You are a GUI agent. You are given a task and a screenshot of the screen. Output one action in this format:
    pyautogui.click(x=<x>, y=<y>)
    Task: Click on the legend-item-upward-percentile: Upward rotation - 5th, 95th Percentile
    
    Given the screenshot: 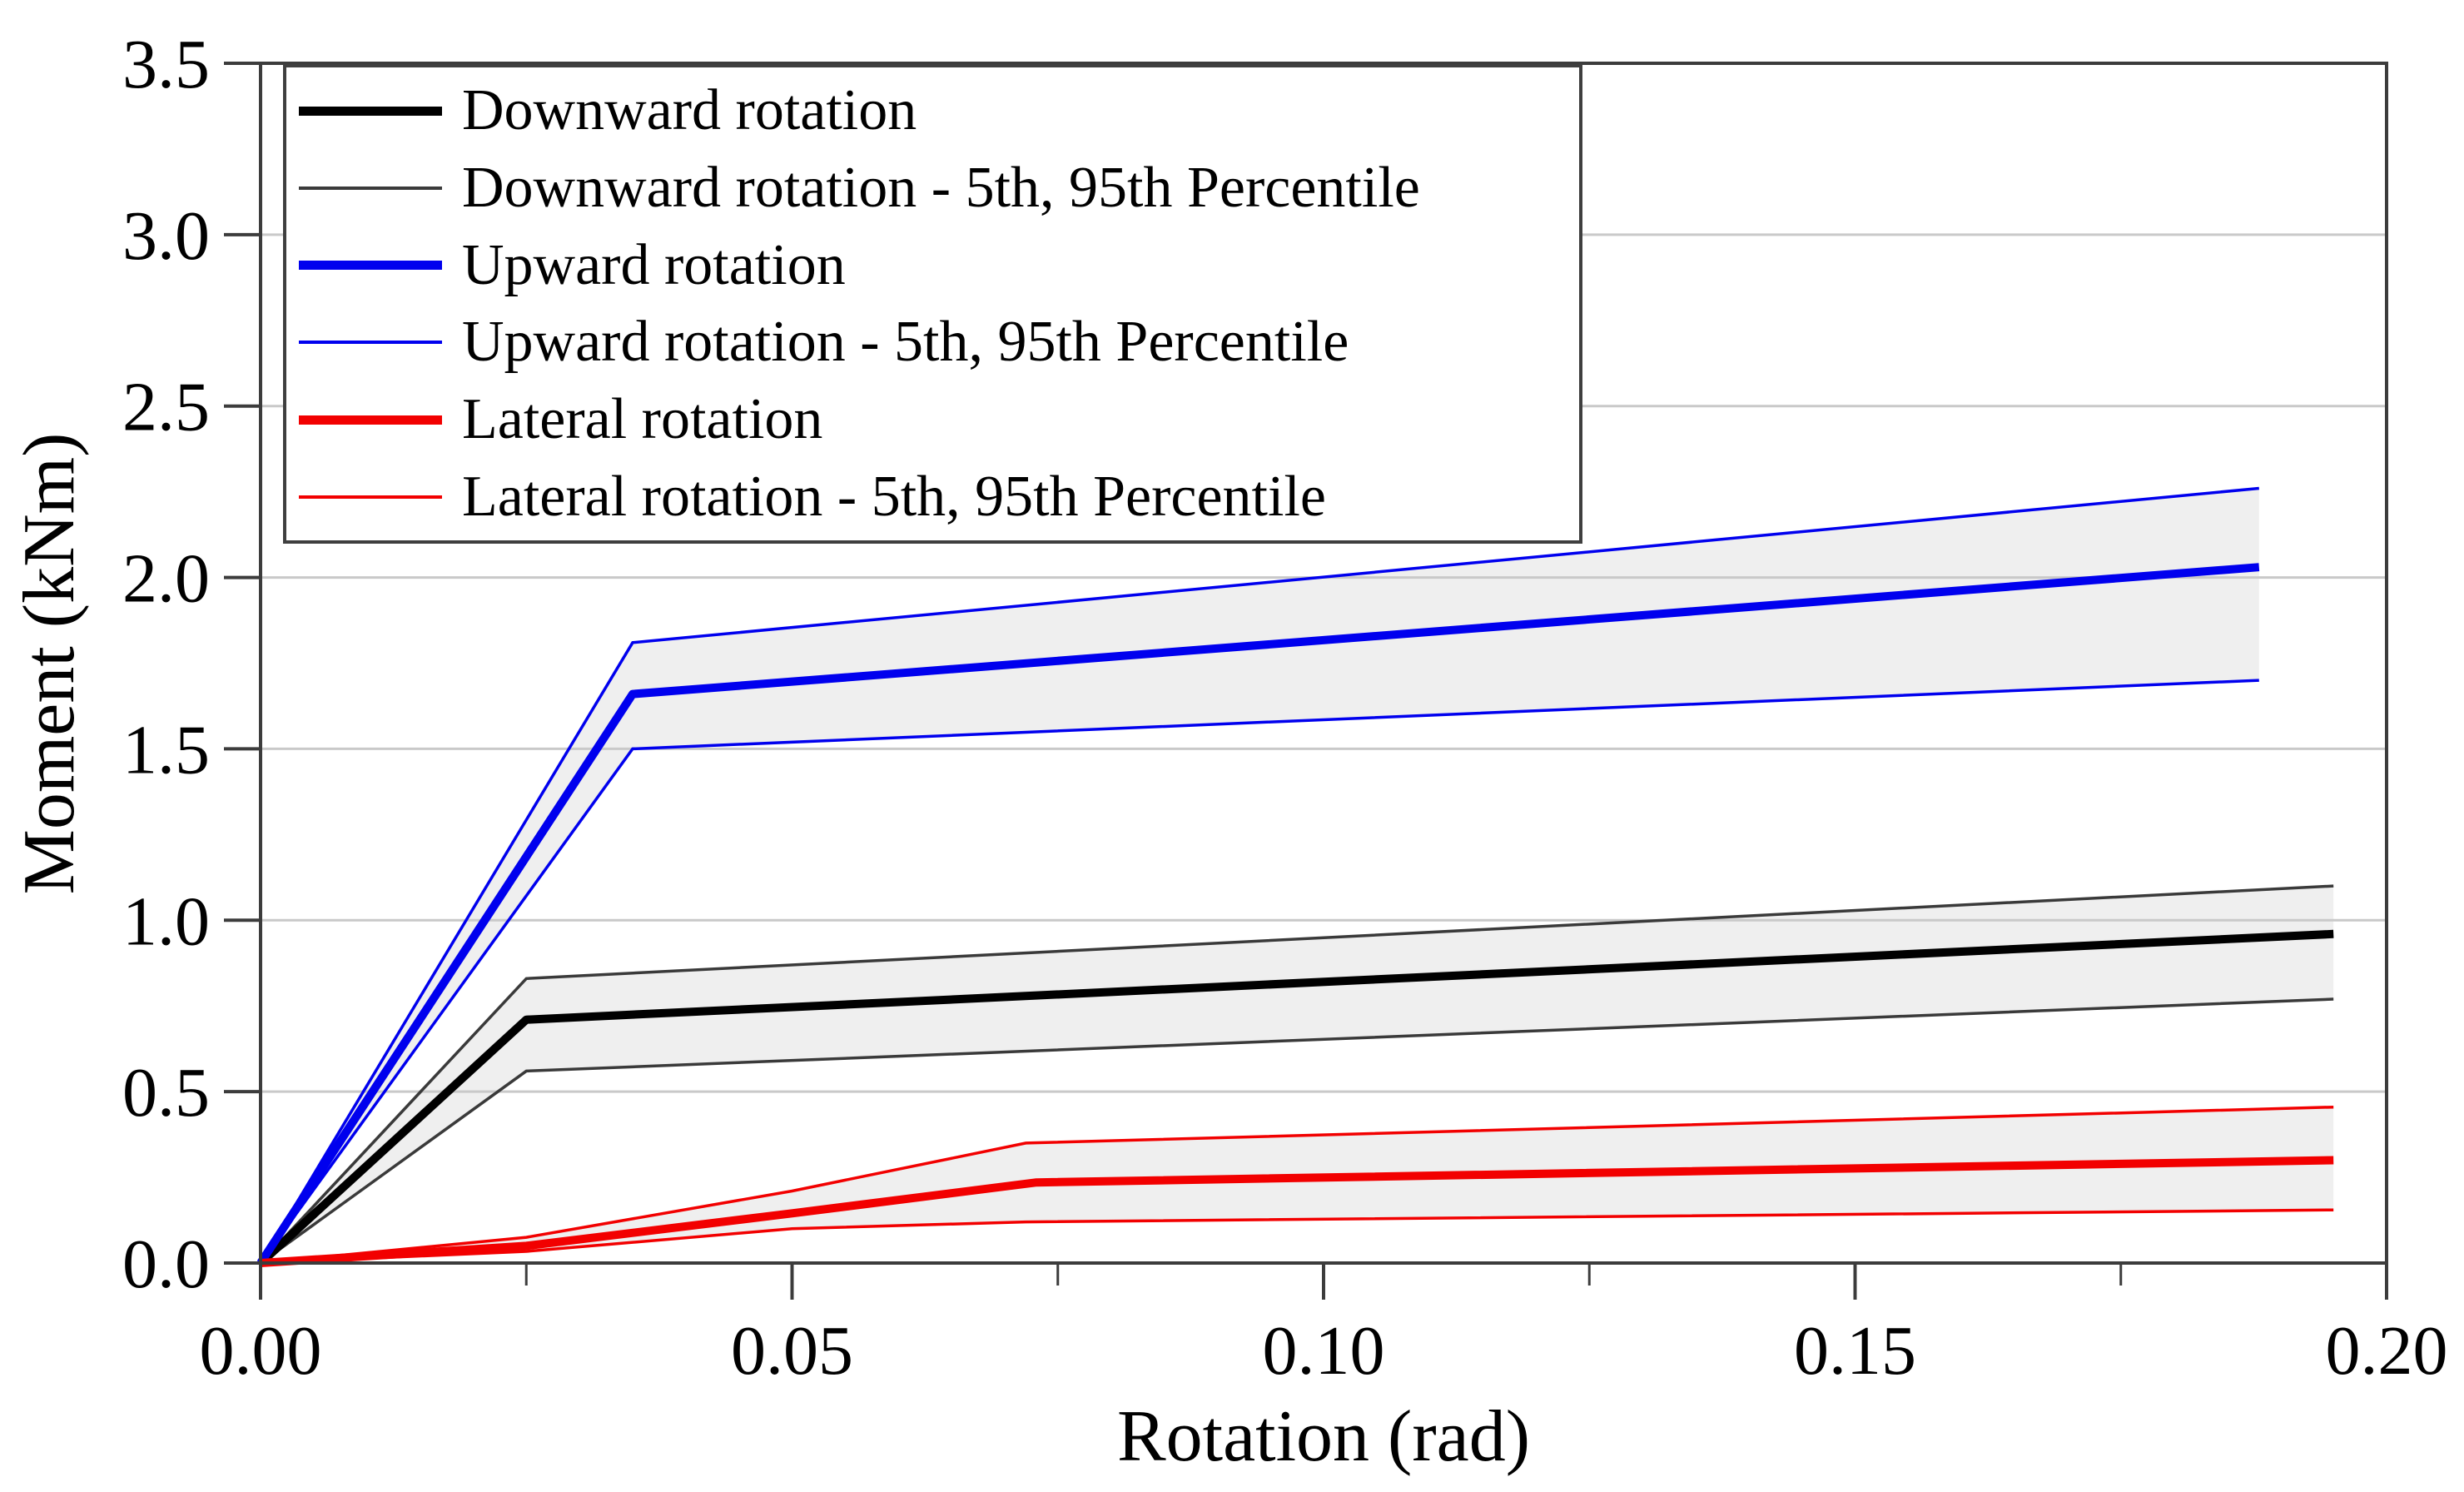 What is the action you would take?
    pyautogui.click(x=935, y=342)
    